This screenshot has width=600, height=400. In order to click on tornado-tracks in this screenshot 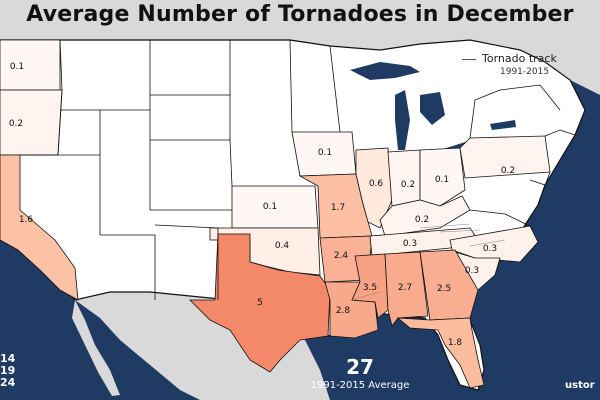, I will do `click(427, 262)`.